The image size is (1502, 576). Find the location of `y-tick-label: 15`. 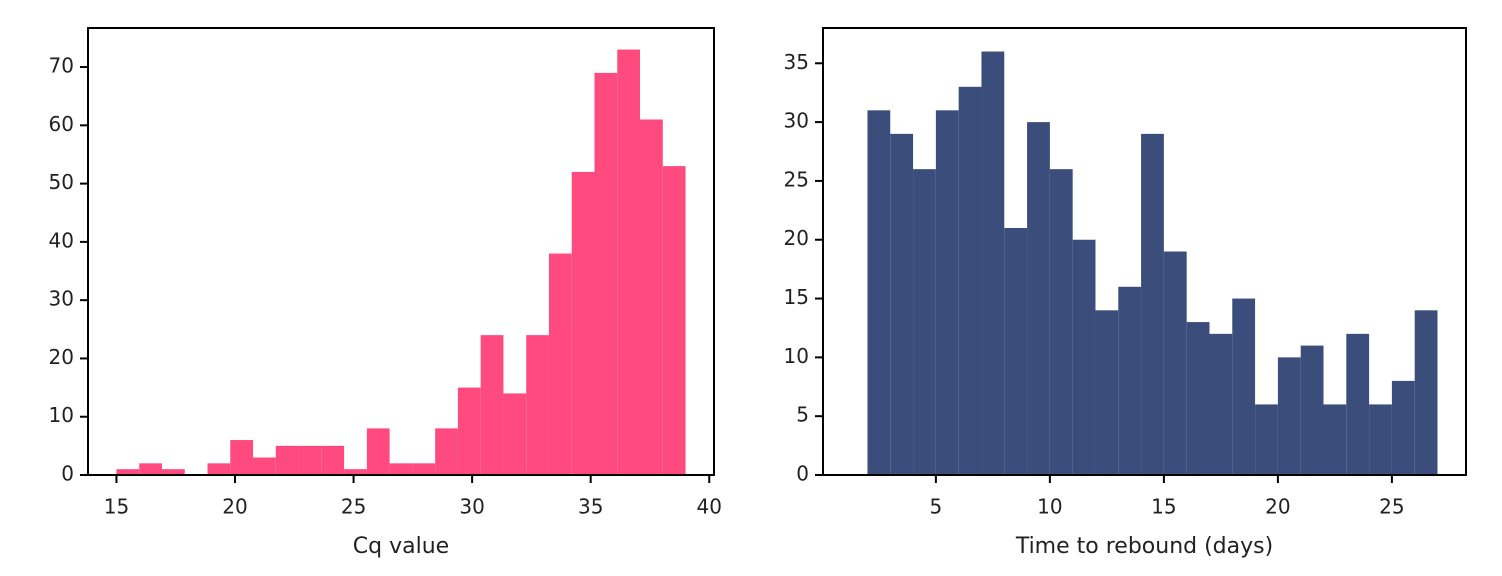

y-tick-label: 15 is located at coordinates (796, 297).